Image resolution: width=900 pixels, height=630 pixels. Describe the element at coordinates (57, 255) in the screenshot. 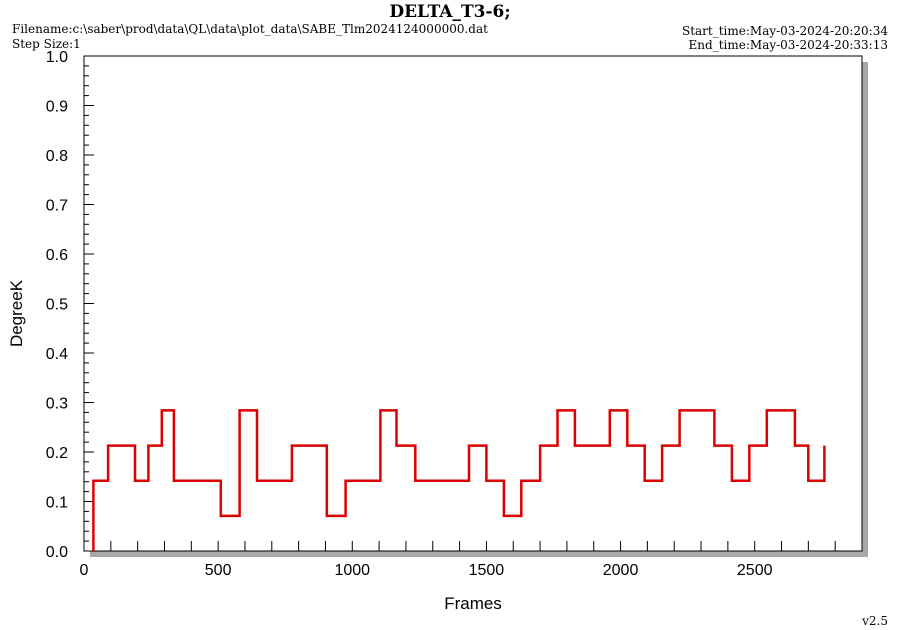

I see `y-tick-label: 0.6` at that location.